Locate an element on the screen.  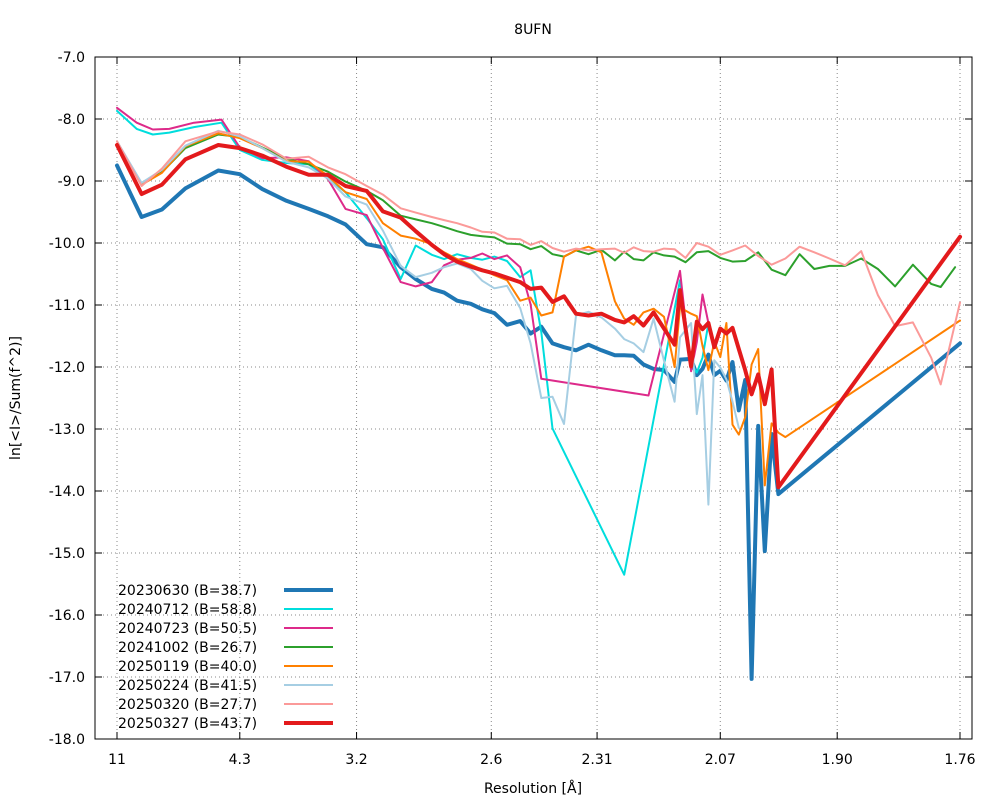
y-tick-label: -7.0 is located at coordinates (71, 58).